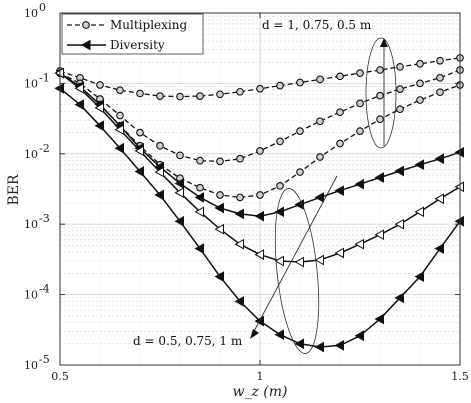 The image size is (471, 403). I want to click on annotation-arrowhead-diversity, so click(254, 334).